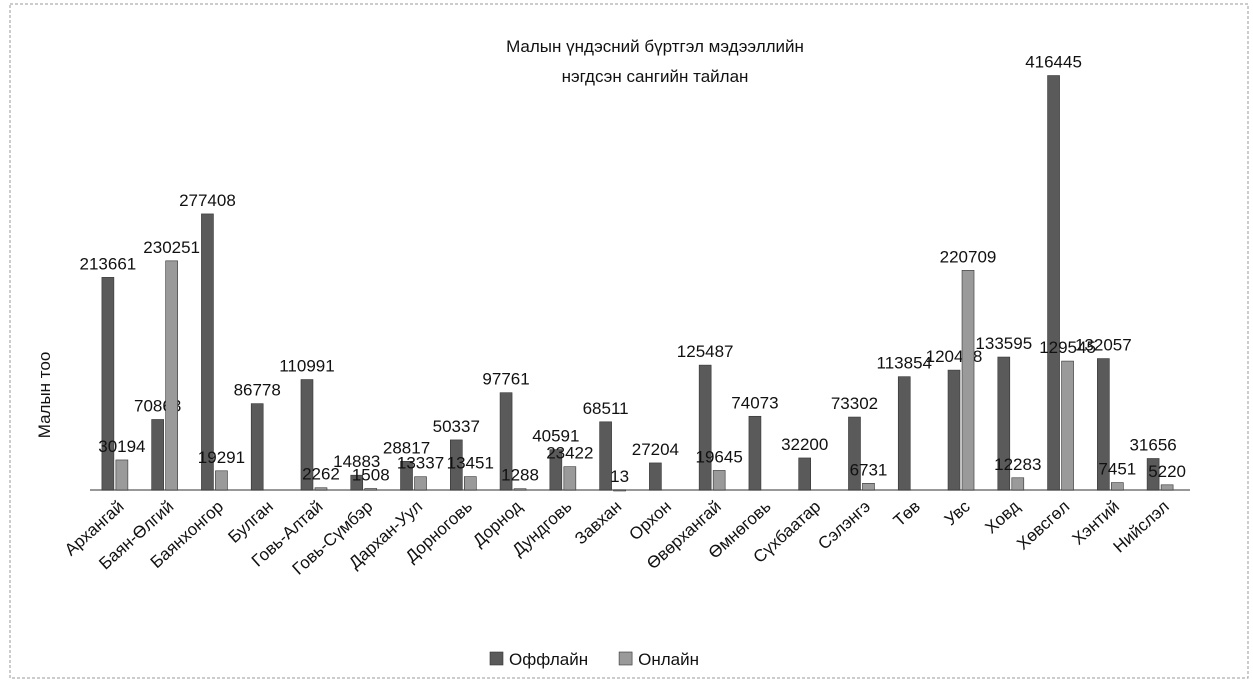 The height and width of the screenshot is (682, 1253). What do you see at coordinates (869, 469) in the screenshot?
I see `data-label: 6731` at bounding box center [869, 469].